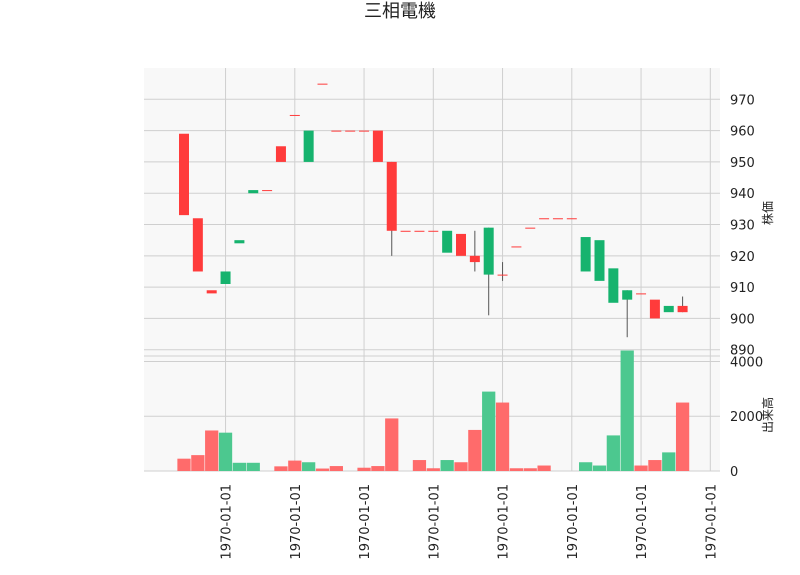  Describe the element at coordinates (433, 410) in the screenshot. I see `volume-bars` at that location.